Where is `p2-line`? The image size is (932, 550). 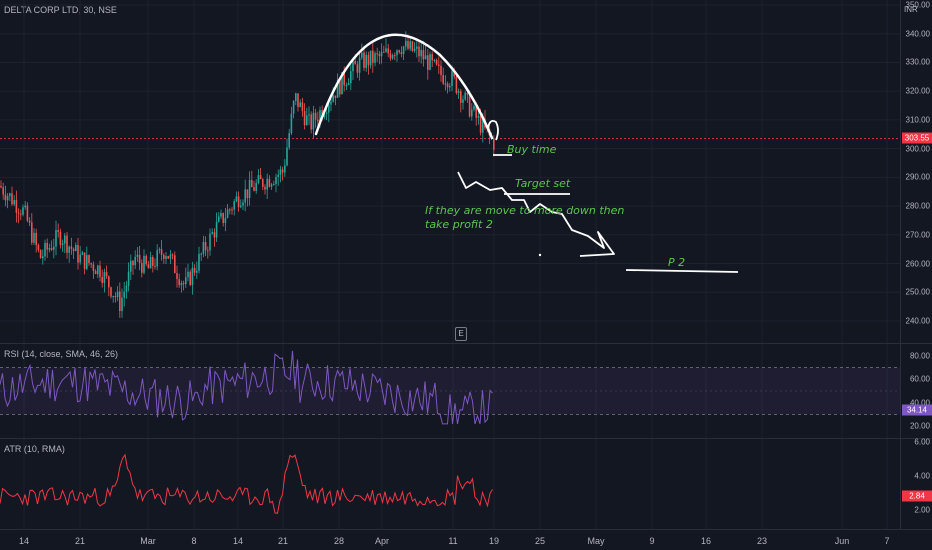 p2-line is located at coordinates (682, 271).